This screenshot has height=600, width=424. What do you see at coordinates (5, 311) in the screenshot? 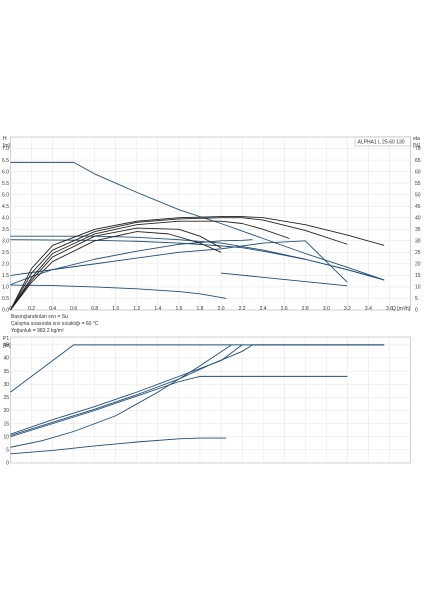
I see `top-y-tick-label: 0.0` at bounding box center [5, 311].